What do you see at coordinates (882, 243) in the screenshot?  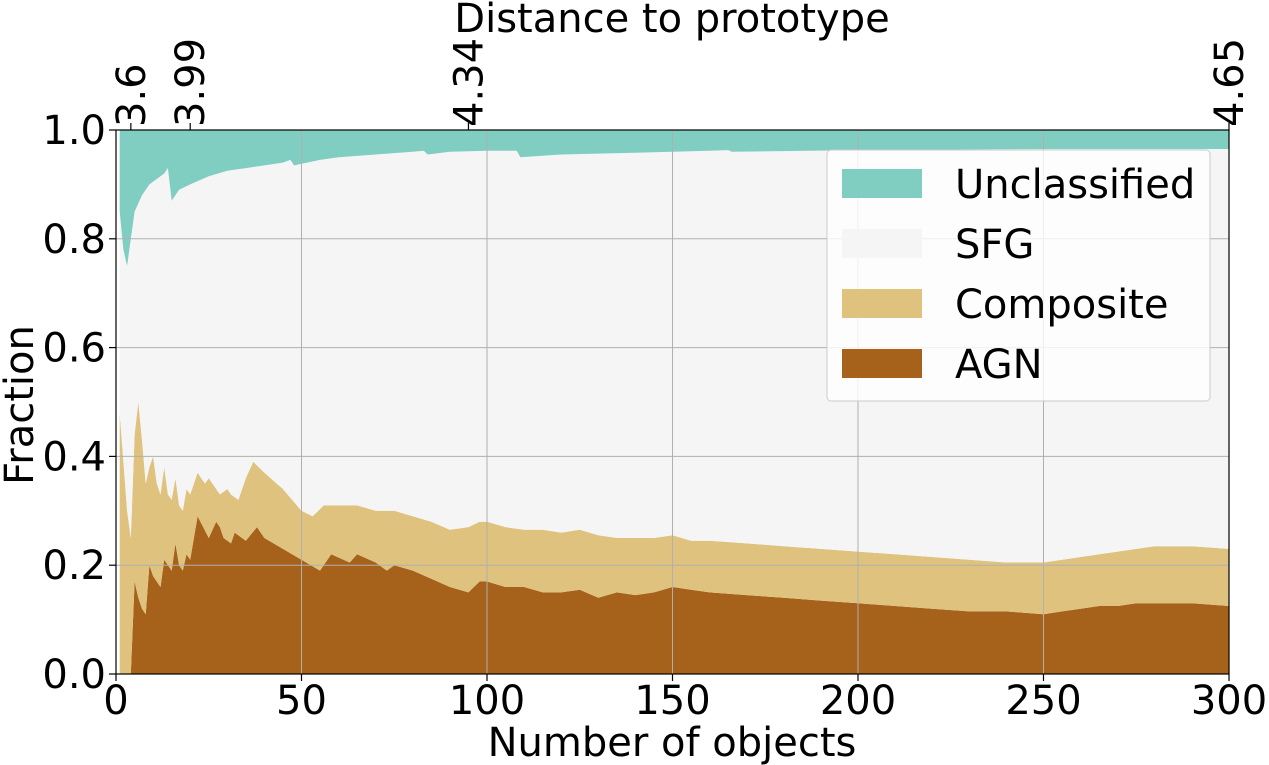 I see `legend-swatch-sfg` at bounding box center [882, 243].